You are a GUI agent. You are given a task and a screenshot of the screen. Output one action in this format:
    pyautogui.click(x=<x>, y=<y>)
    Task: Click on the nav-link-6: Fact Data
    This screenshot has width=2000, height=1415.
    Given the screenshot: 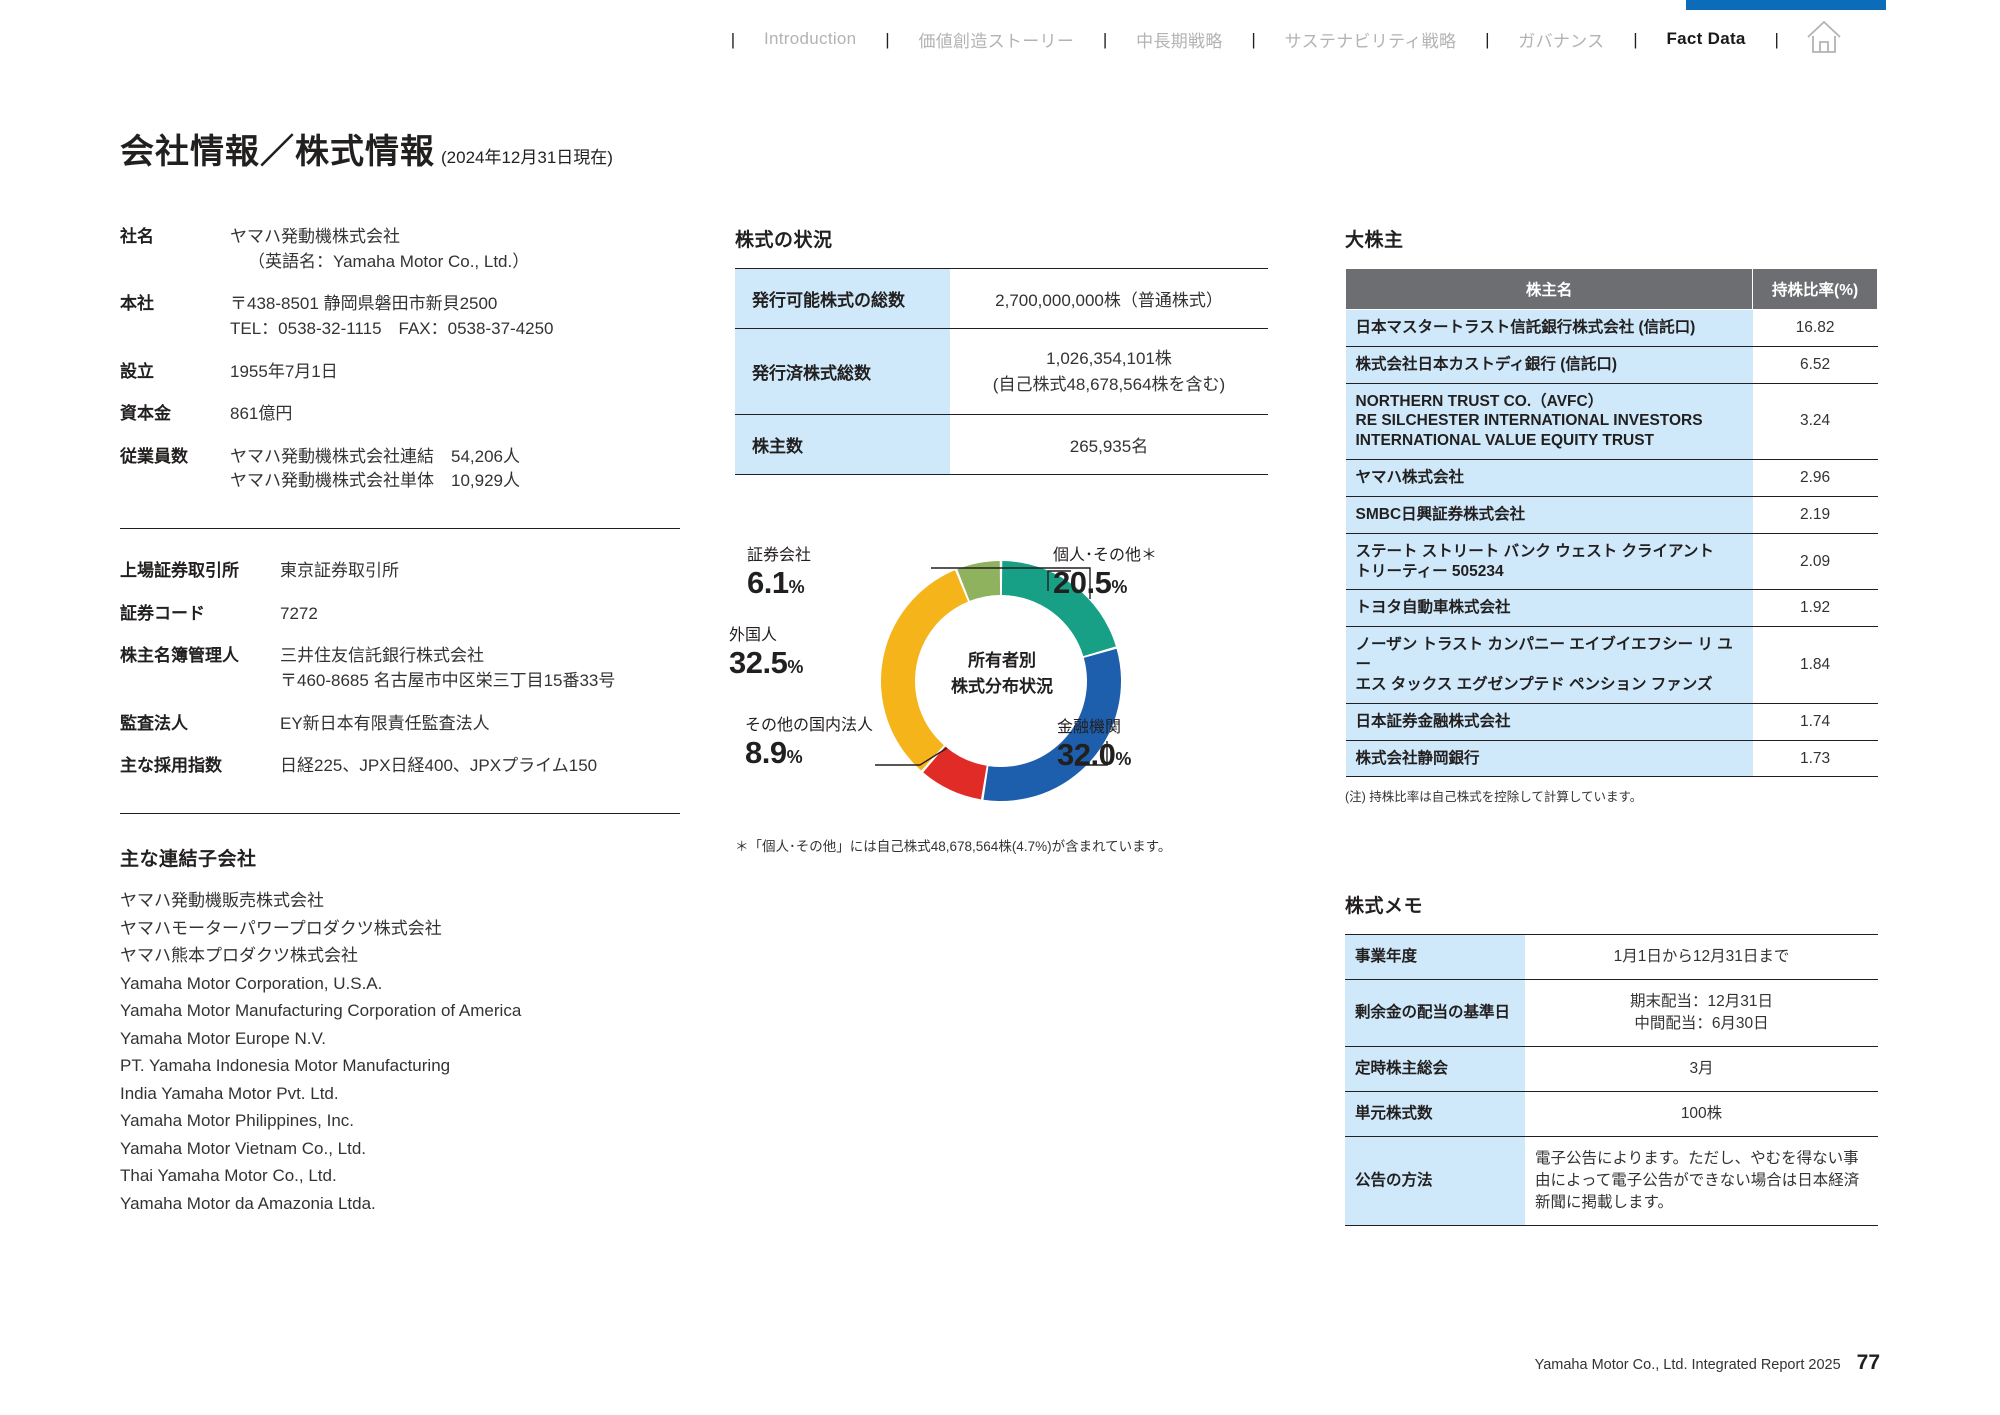 What is the action you would take?
    pyautogui.click(x=1706, y=38)
    